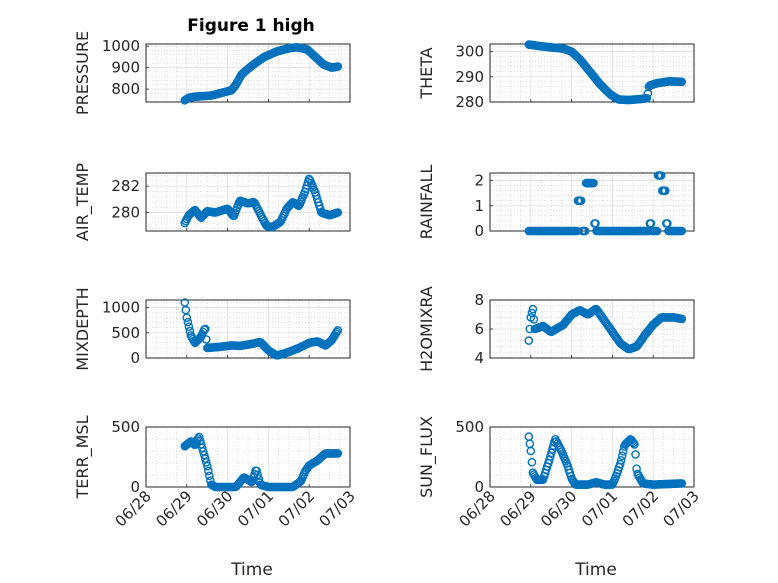 This screenshot has height=583, width=778. What do you see at coordinates (426, 329) in the screenshot?
I see `y-axis-label: H2OMIXRA` at bounding box center [426, 329].